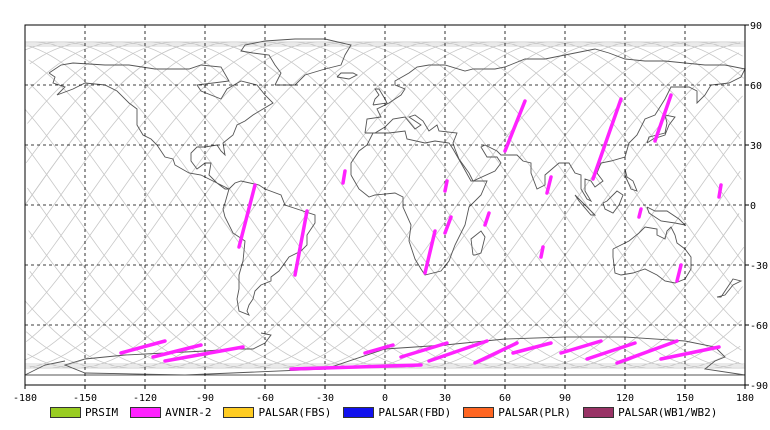 Image resolution: width=770 pixels, height=430 pixels. What do you see at coordinates (85, 398) in the screenshot?
I see `x-tick-label: -150` at bounding box center [85, 398].